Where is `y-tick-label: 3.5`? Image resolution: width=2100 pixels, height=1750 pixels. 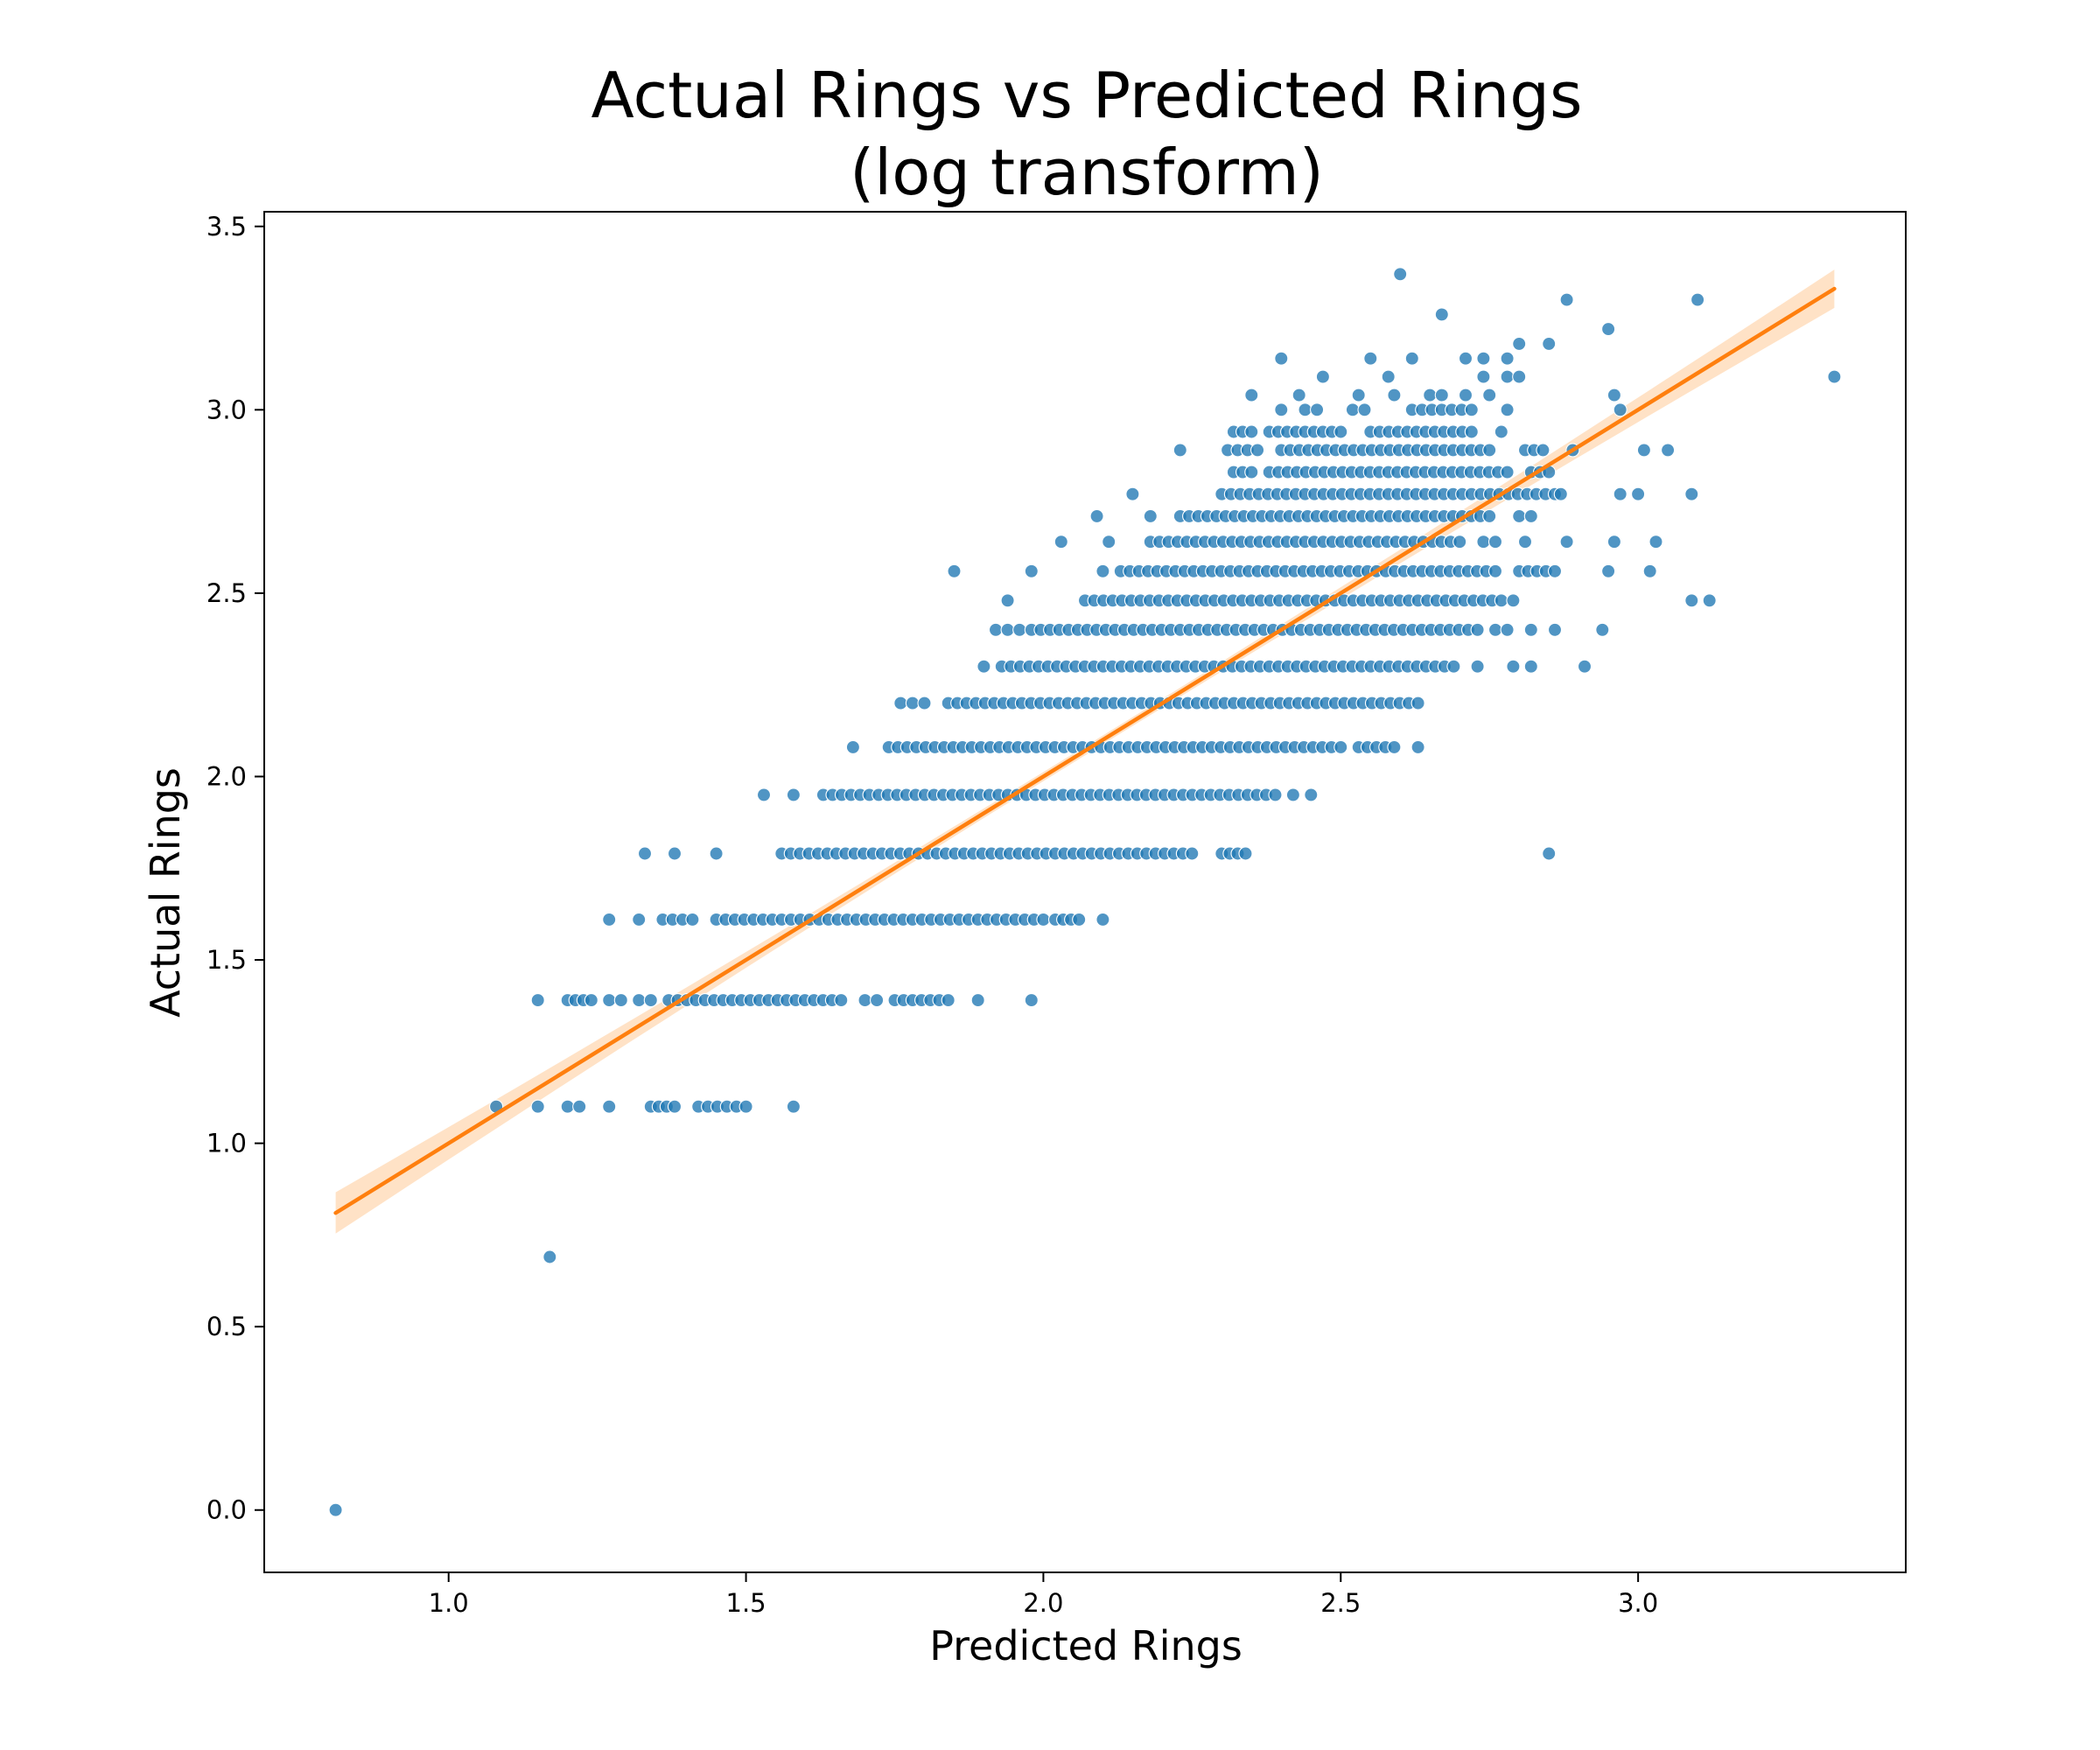 y-tick-label: 3.5 is located at coordinates (226, 227).